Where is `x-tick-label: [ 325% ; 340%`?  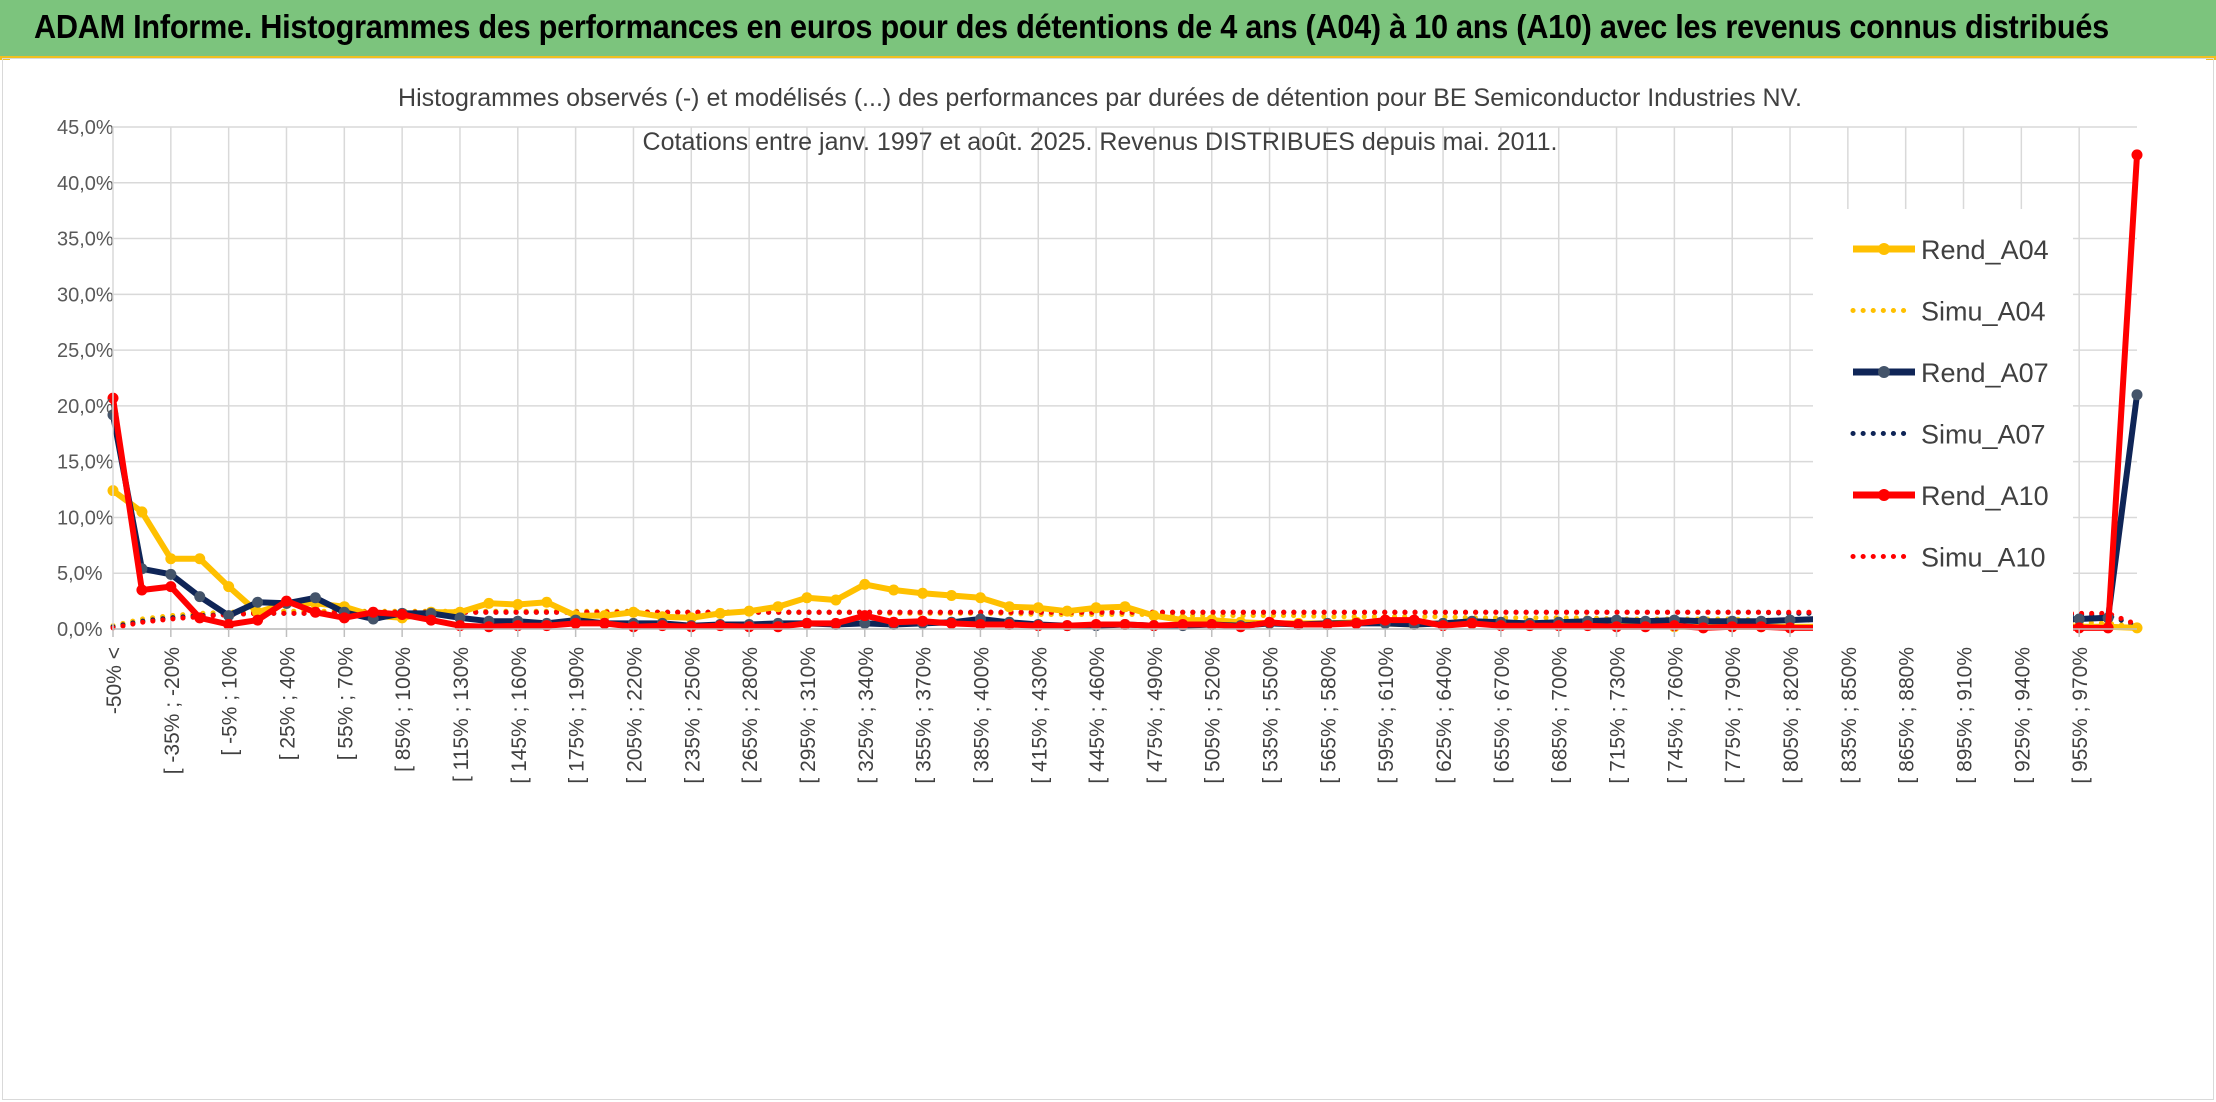
x-tick-label: [ 325% ; 340% is located at coordinates (866, 715).